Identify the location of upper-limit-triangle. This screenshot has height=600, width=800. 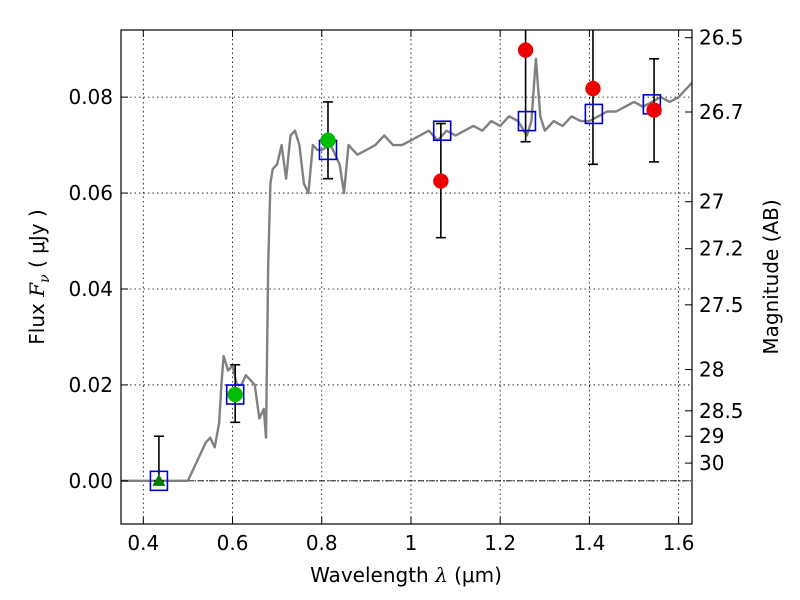
(159, 479).